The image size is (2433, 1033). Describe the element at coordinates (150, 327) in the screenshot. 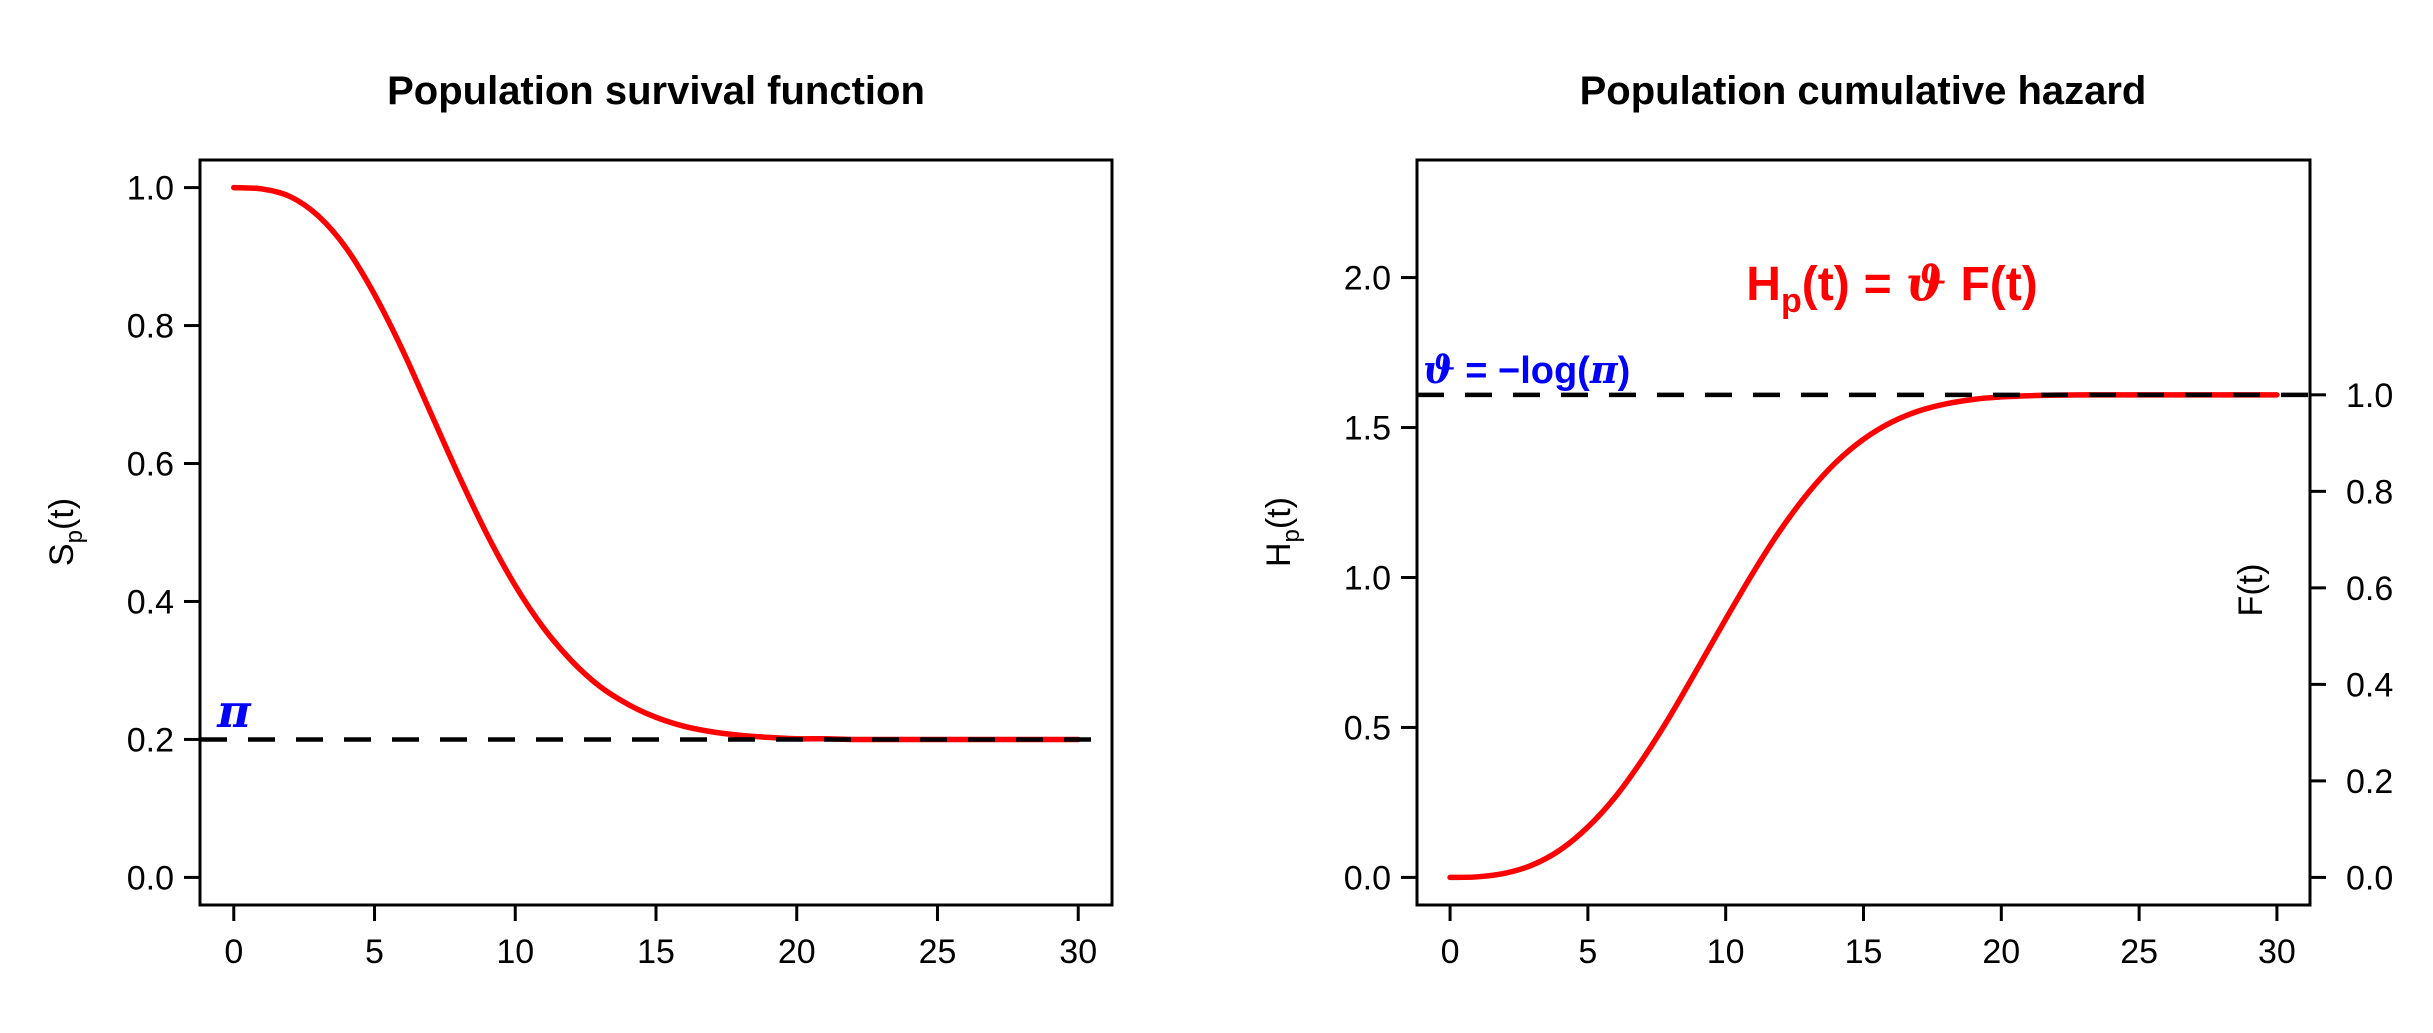

I see `y-tick-label: 0.8` at that location.